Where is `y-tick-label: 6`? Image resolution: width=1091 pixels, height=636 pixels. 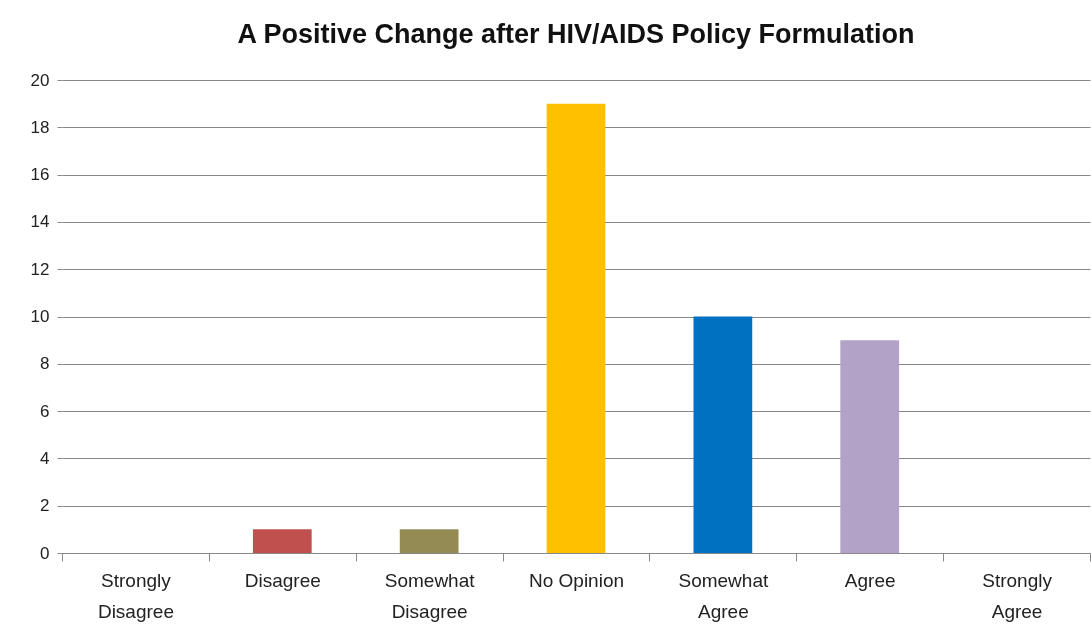 y-tick-label: 6 is located at coordinates (45, 411).